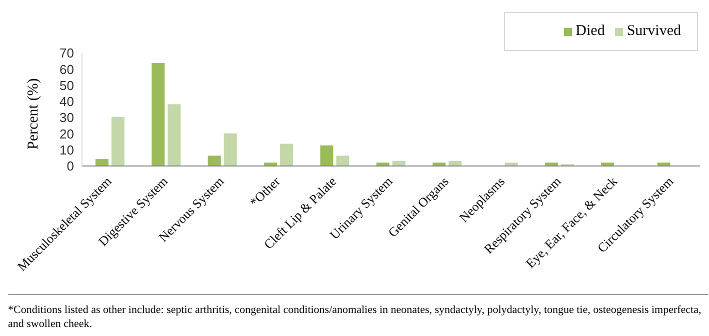 This screenshot has width=709, height=336. What do you see at coordinates (70, 166) in the screenshot?
I see `y-tick-label: 0` at bounding box center [70, 166].